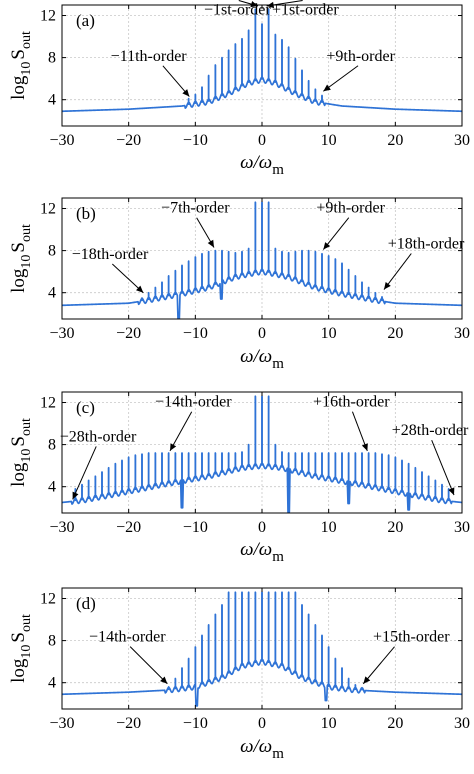 The height and width of the screenshot is (774, 474). I want to click on order-annotation: −1st-order, so click(237, 9).